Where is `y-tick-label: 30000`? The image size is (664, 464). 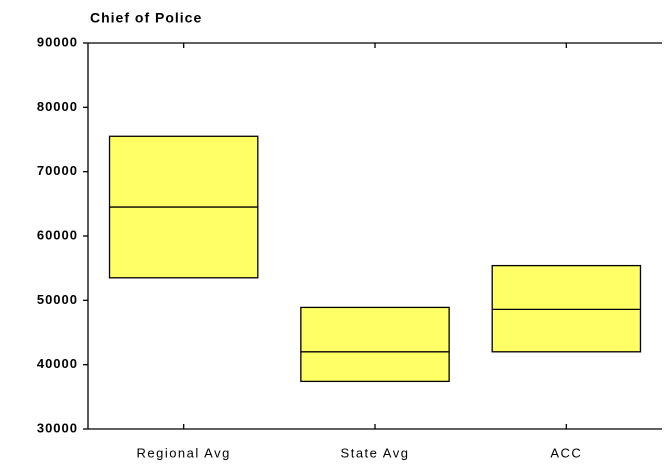
y-tick-label: 30000 is located at coordinates (57, 427).